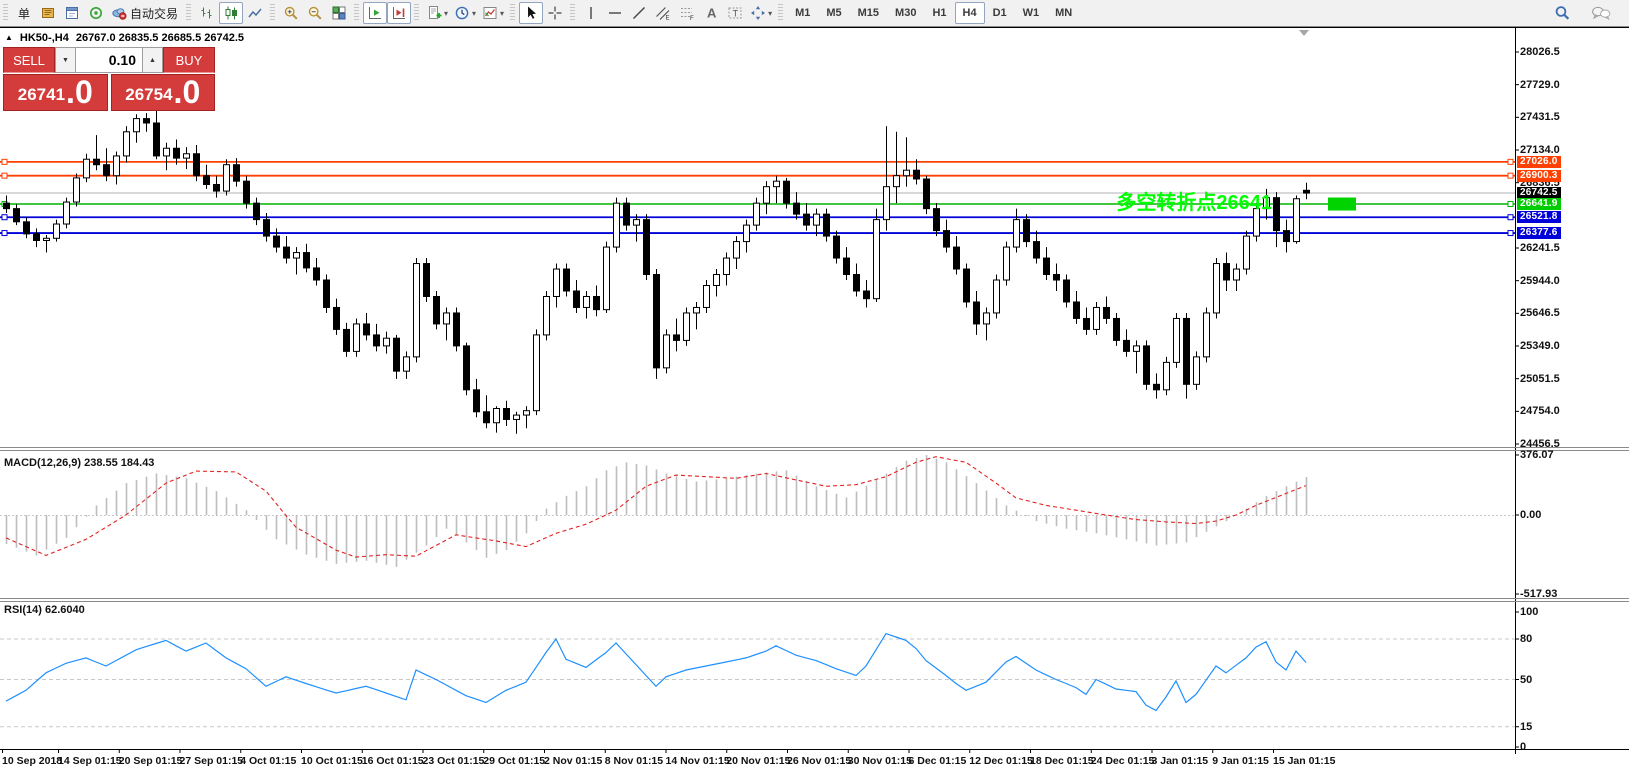  Describe the element at coordinates (145, 13) in the screenshot. I see `autotrading-button: 自动交易` at that location.